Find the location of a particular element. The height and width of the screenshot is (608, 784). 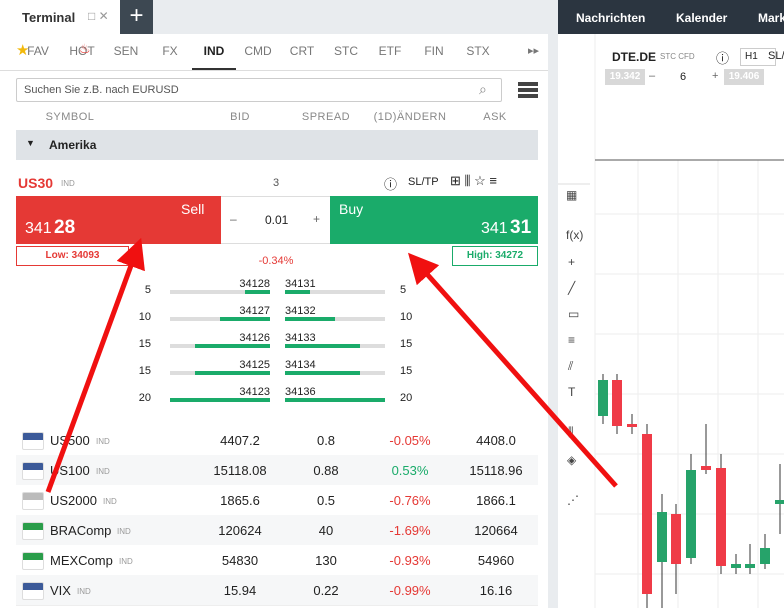

category-tab: CMD is located at coordinates (258, 51).